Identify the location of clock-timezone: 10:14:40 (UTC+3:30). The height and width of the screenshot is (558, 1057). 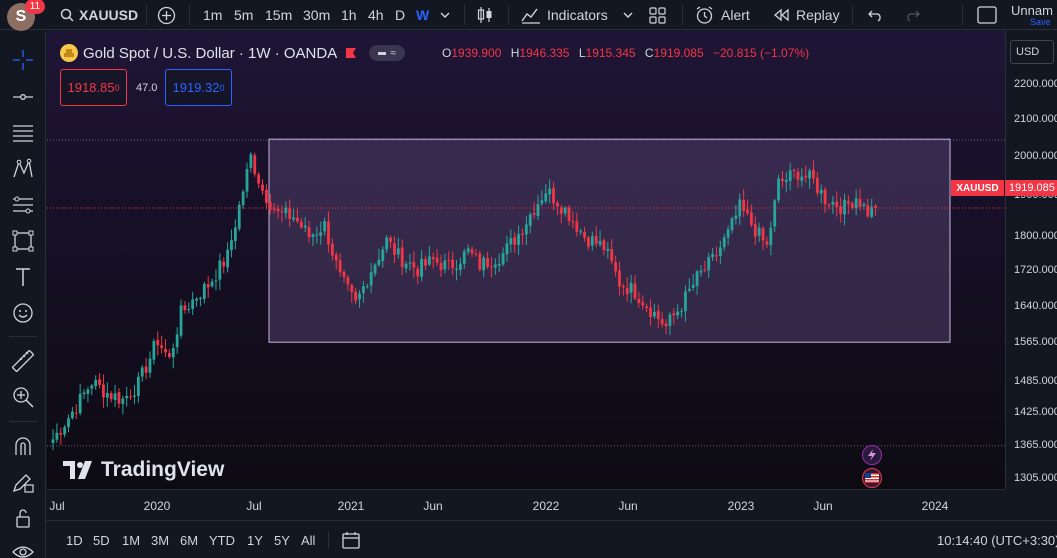
(997, 540).